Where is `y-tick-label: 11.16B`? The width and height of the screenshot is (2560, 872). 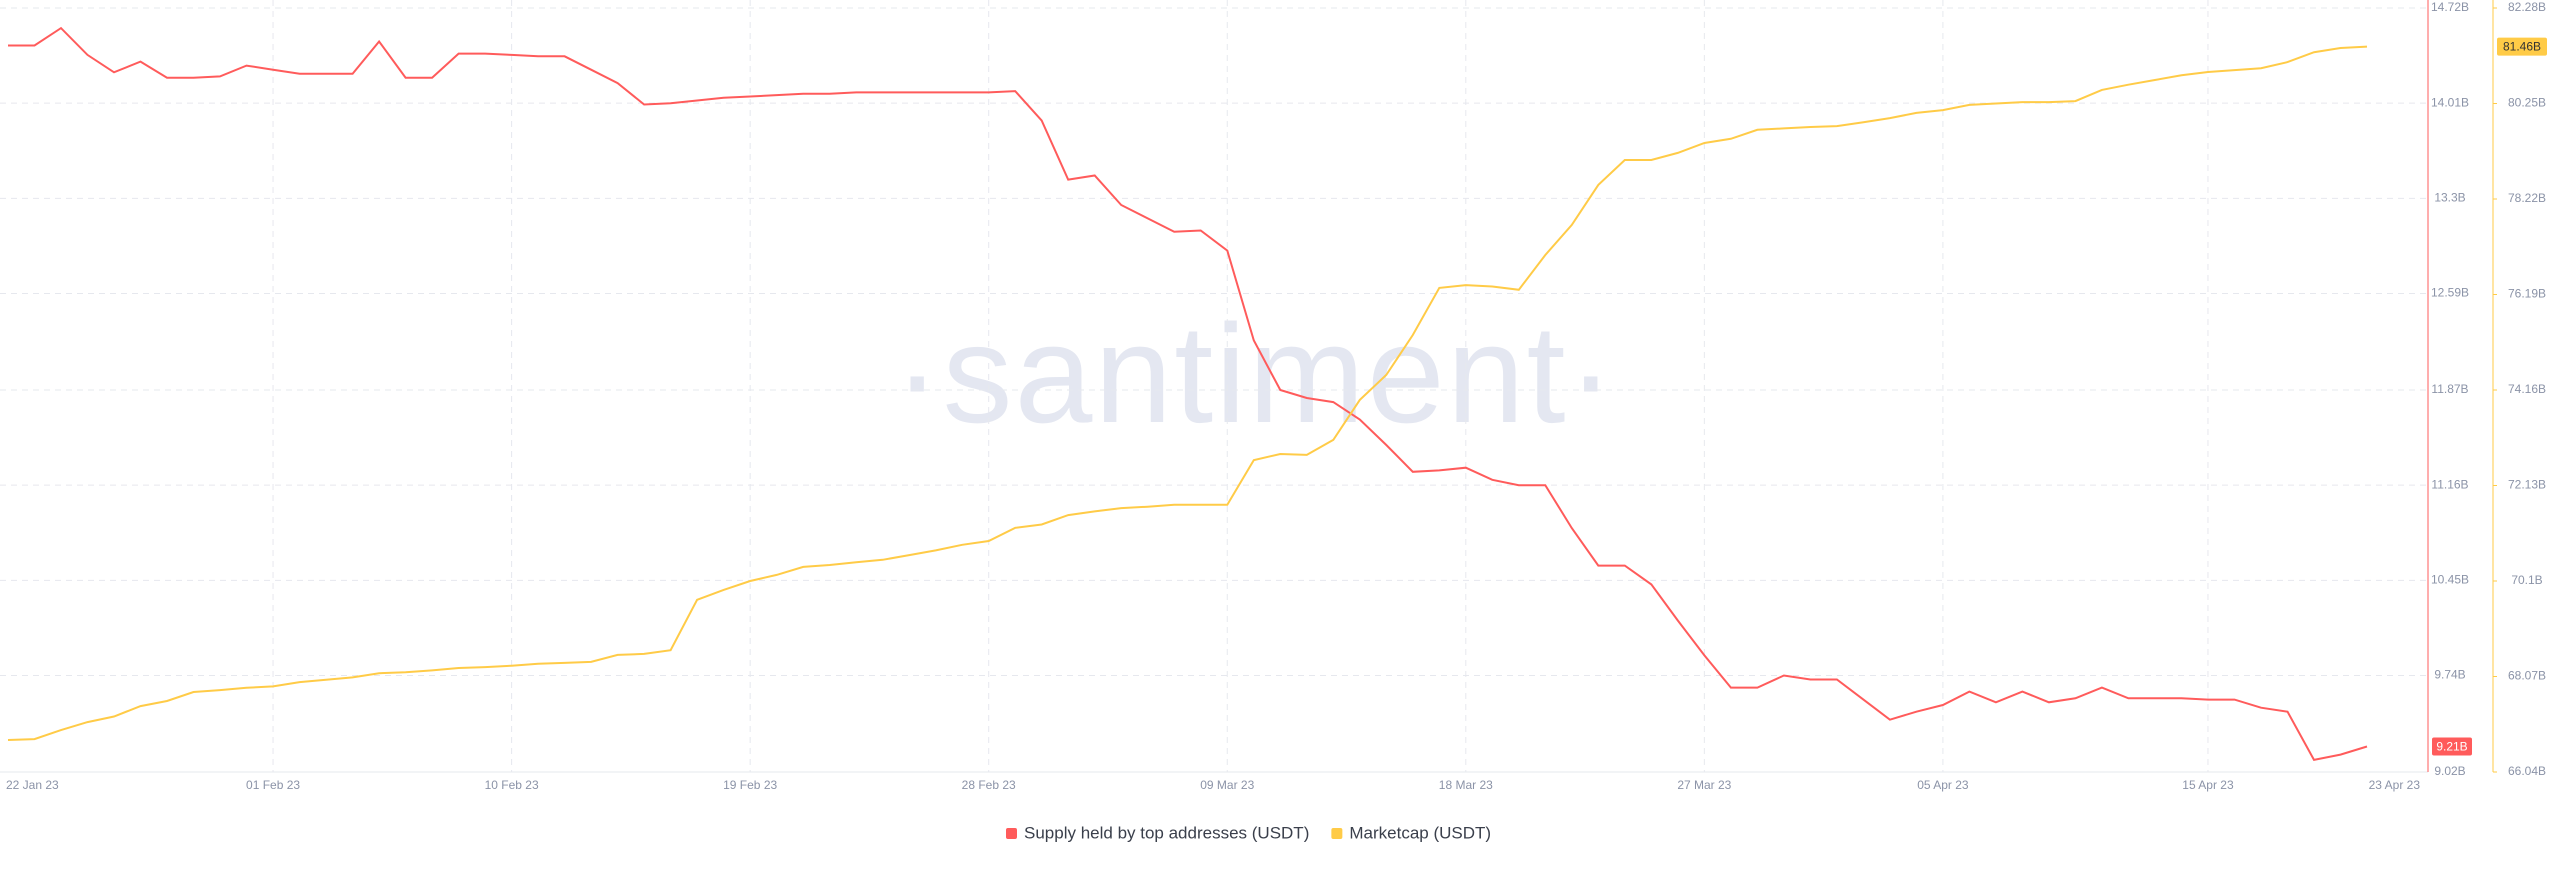
y-tick-label: 11.16B is located at coordinates (2449, 484).